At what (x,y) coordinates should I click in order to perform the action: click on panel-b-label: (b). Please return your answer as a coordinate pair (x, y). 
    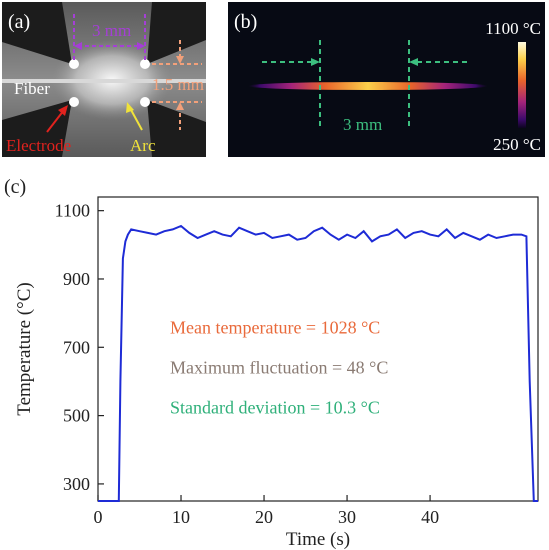
    Looking at the image, I should click on (245, 22).